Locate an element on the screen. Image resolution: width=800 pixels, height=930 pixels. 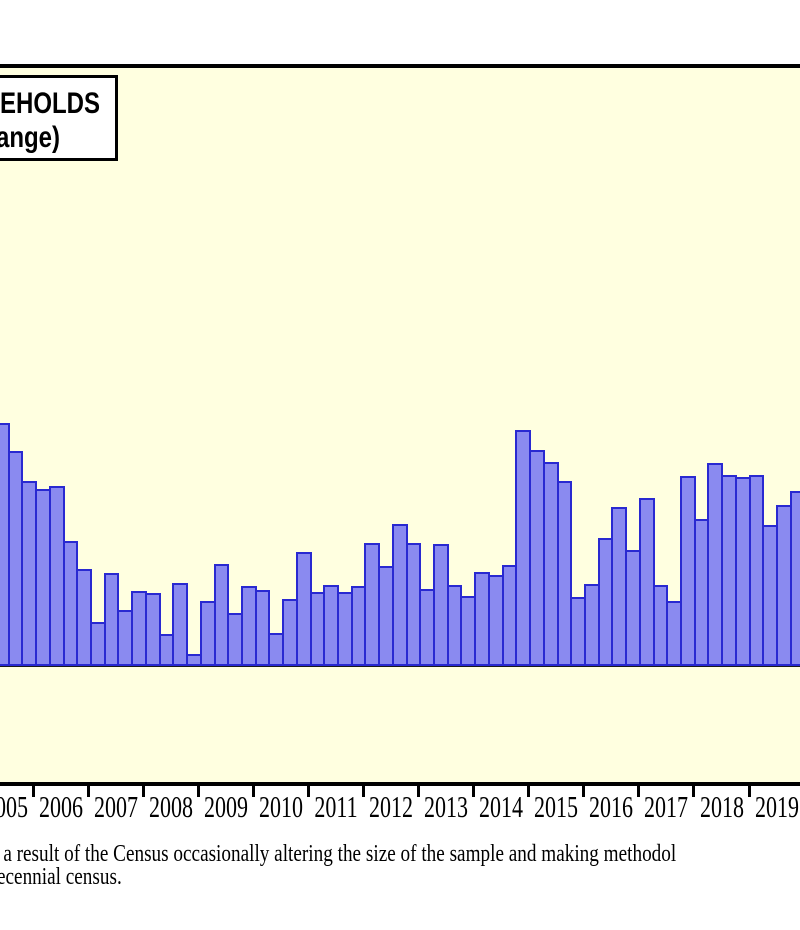
chart-title-box is located at coordinates (59, 118).